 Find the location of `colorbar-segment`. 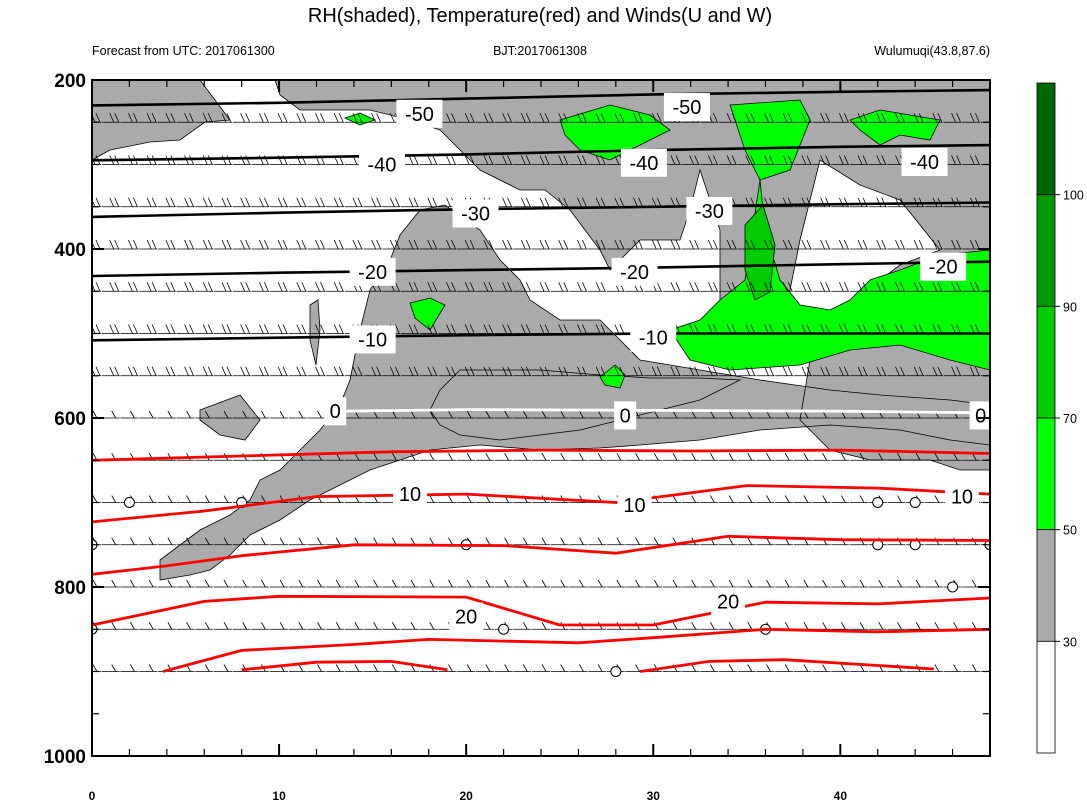

colorbar-segment is located at coordinates (1046, 697).